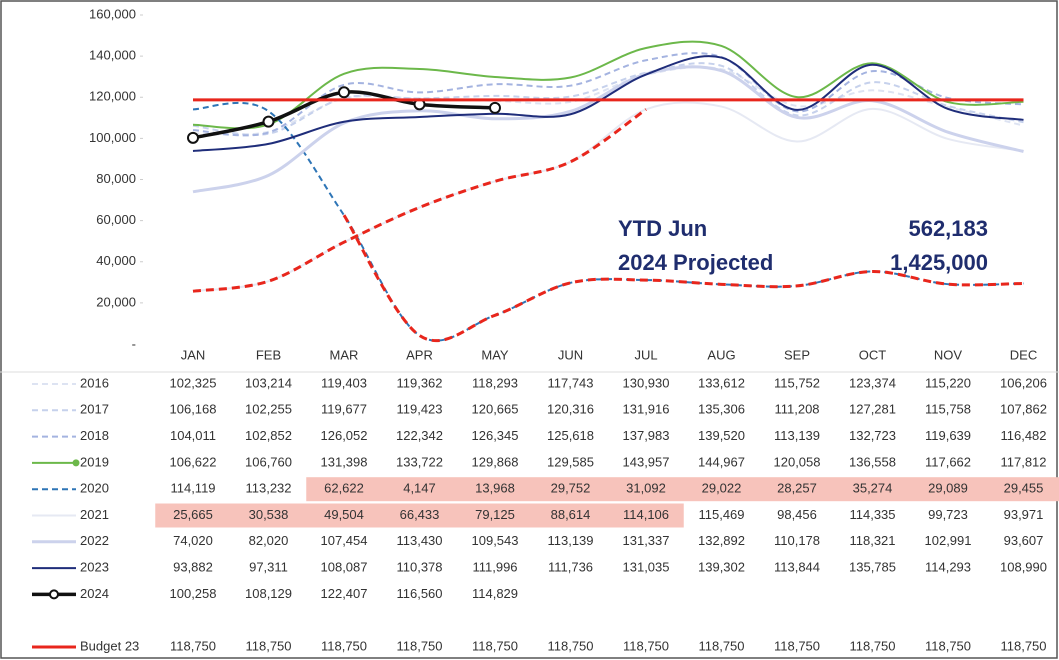 This screenshot has width=1059, height=660. I want to click on legend-label: Budget 23, so click(109, 645).